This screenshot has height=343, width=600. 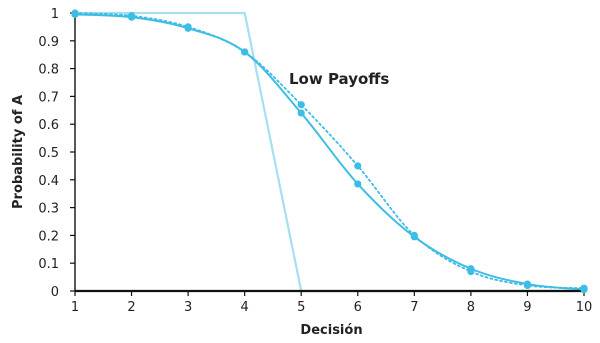 What do you see at coordinates (414, 307) in the screenshot?
I see `x-tick-label: 7` at bounding box center [414, 307].